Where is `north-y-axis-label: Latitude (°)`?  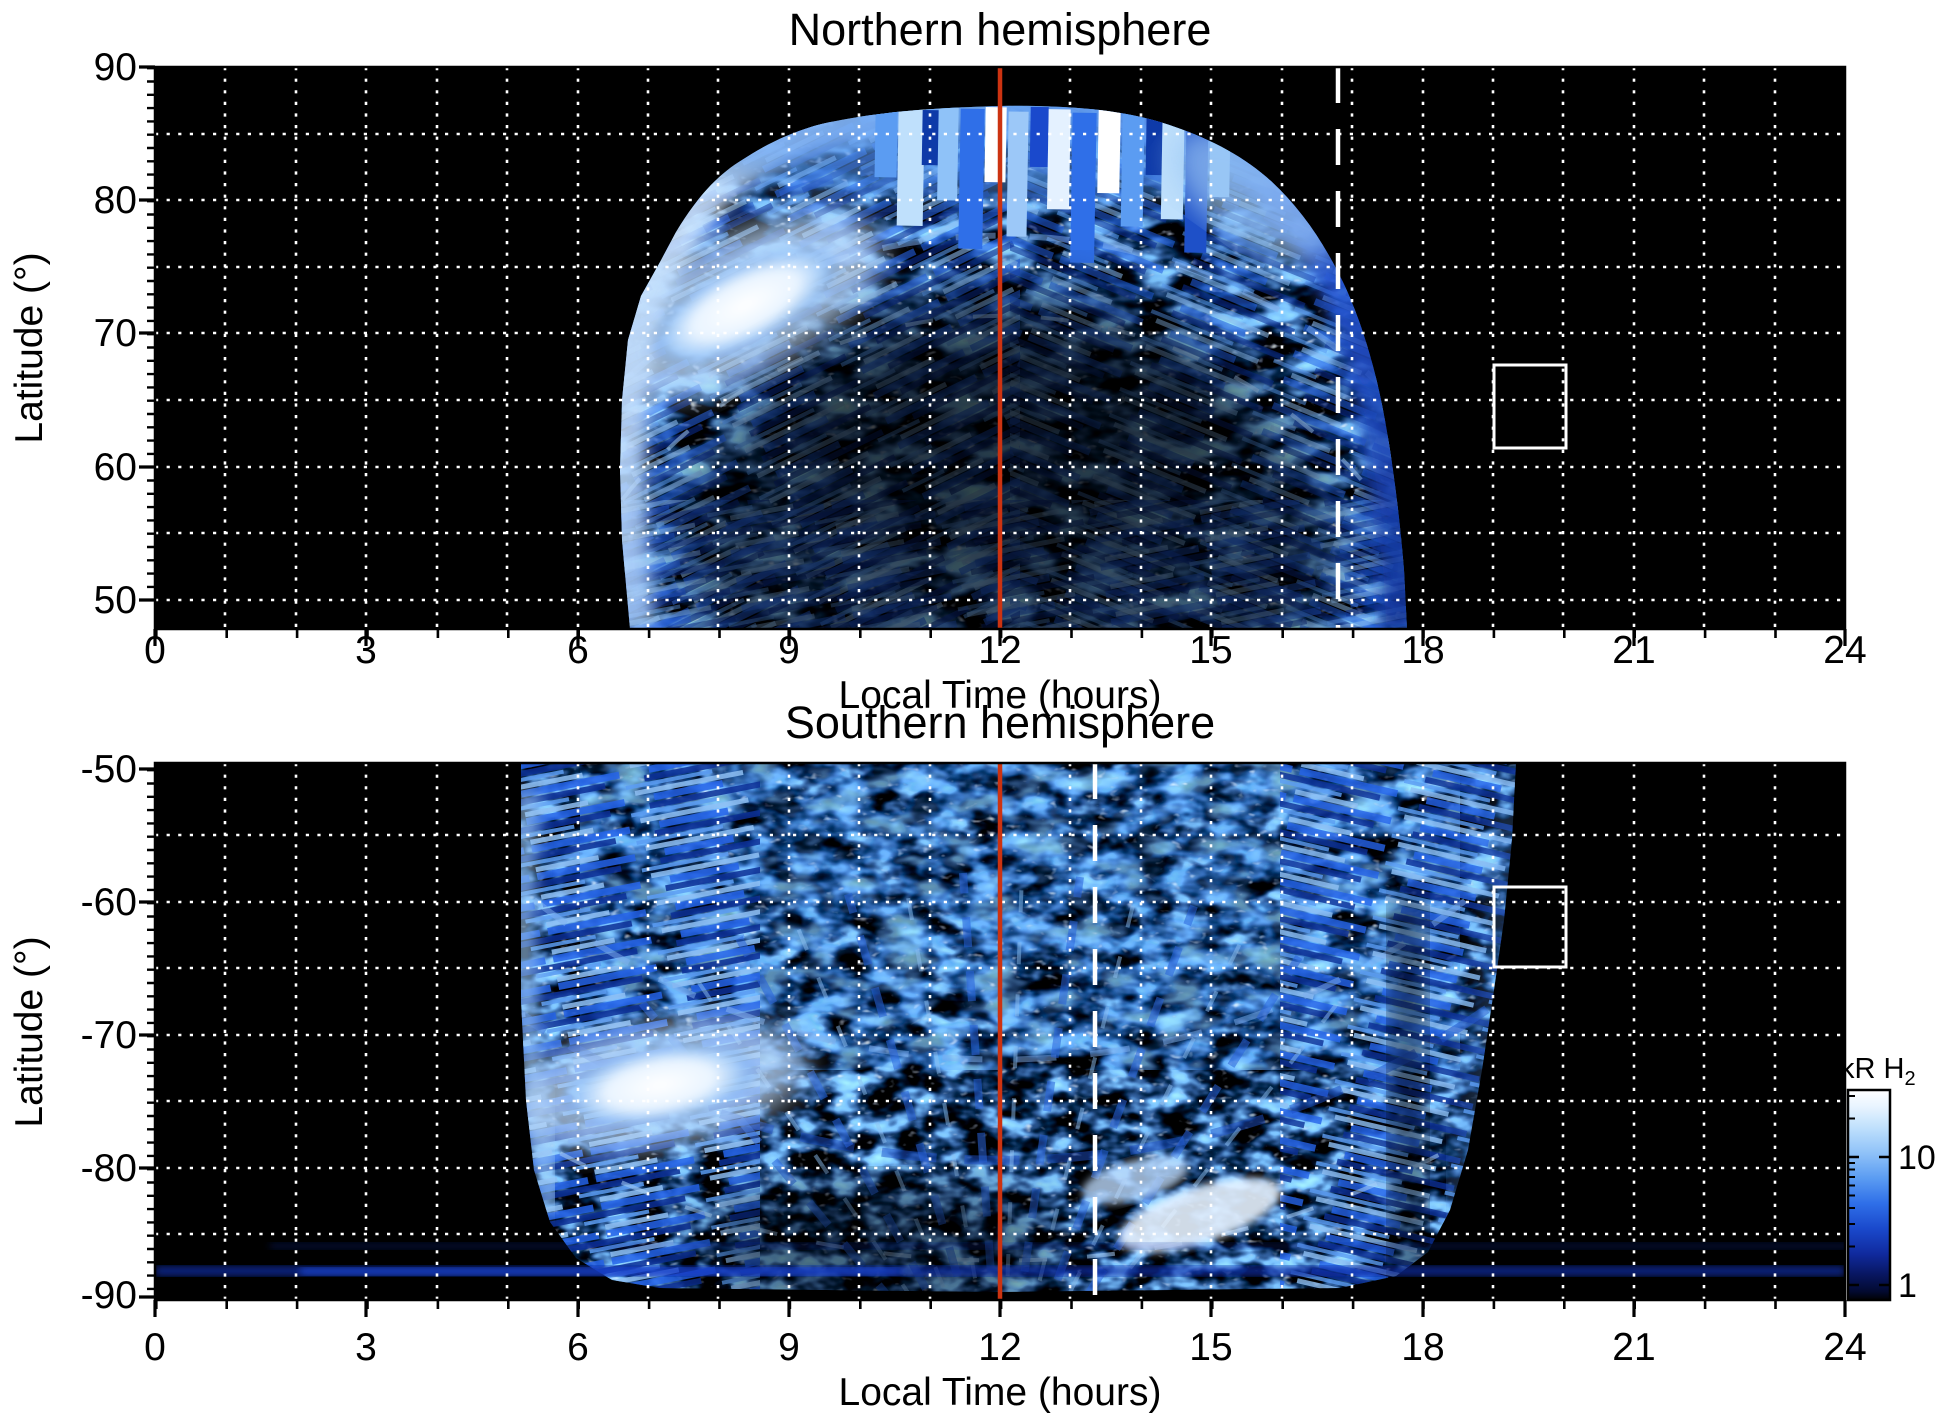
north-y-axis-label: Latitude (°) is located at coordinates (29, 347).